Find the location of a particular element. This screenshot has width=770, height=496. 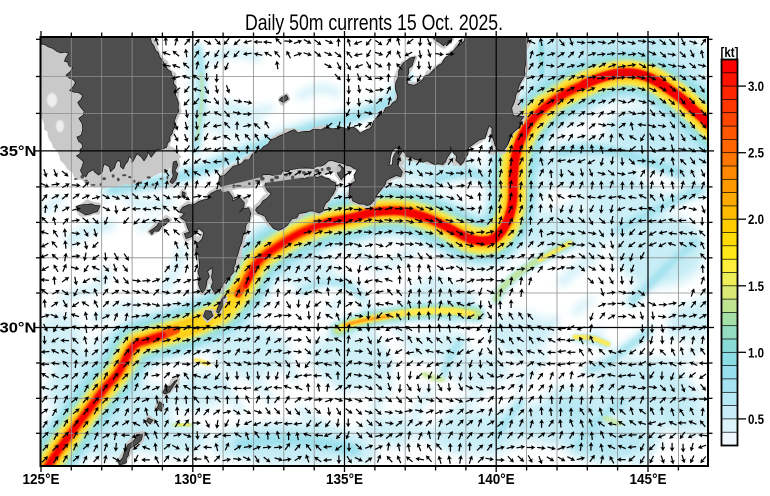

svg-text: 30°N is located at coordinates (18, 328).